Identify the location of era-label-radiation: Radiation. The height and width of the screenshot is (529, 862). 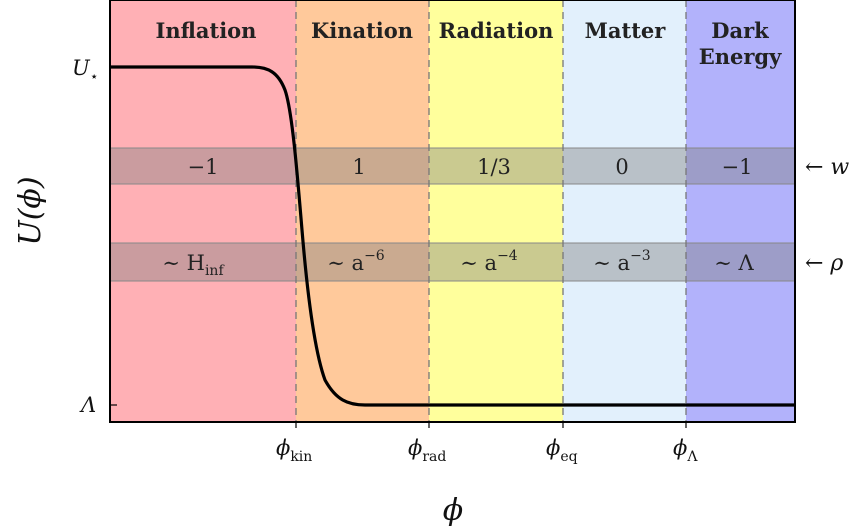
(496, 30).